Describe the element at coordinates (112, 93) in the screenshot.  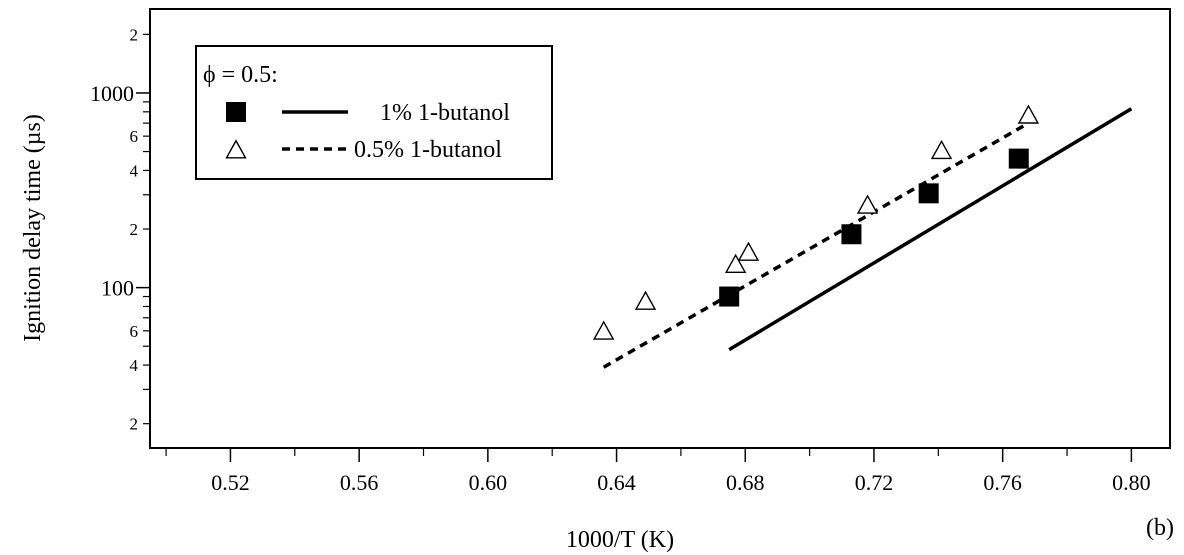
I see `y-major-label: 1000` at that location.